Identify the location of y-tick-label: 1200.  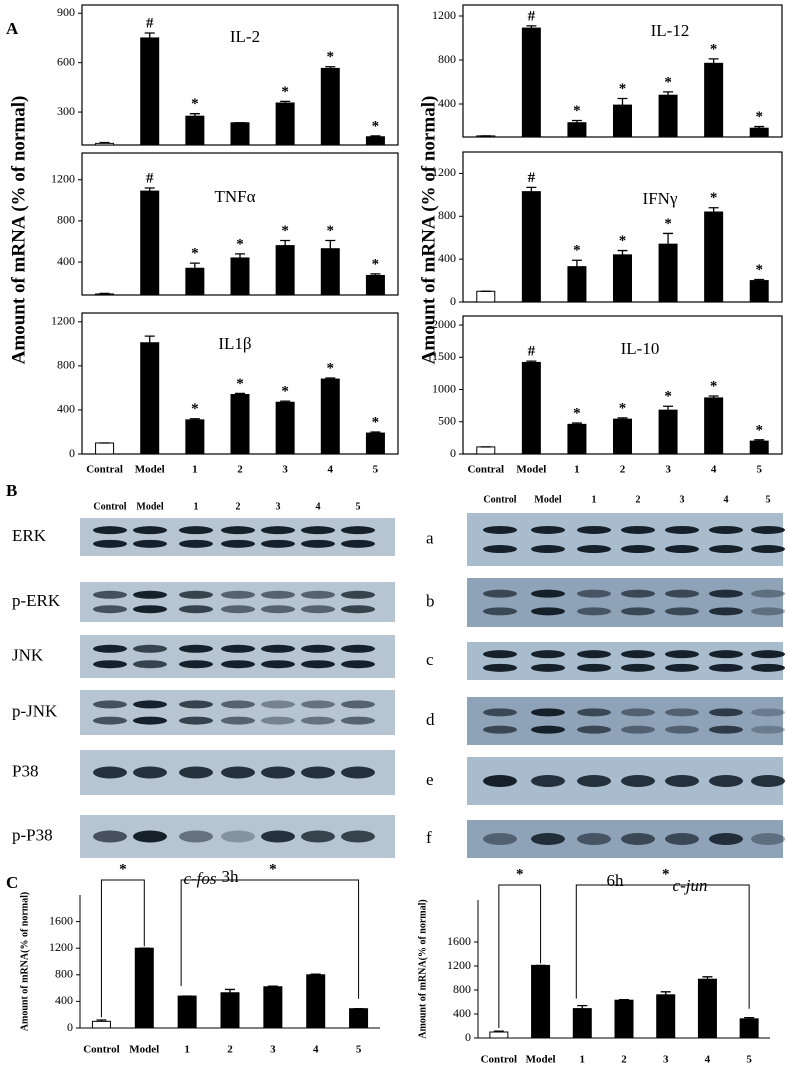
(63, 179).